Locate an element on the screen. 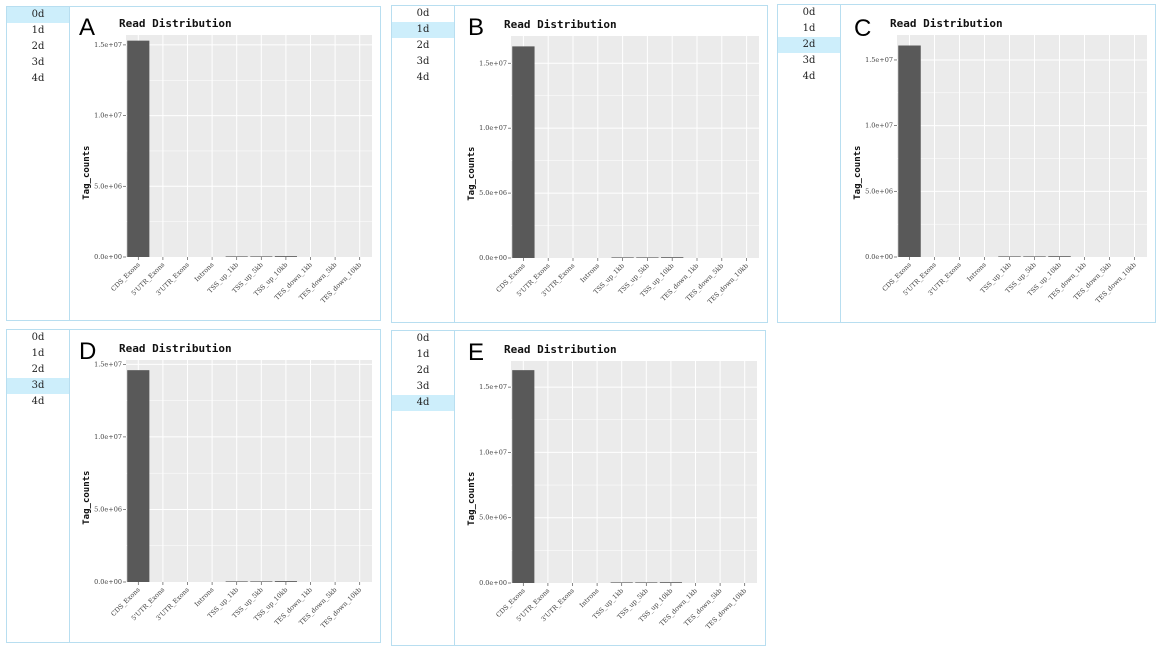 Image resolution: width=1165 pixels, height=650 pixels. panel-letter: D is located at coordinates (88, 351).